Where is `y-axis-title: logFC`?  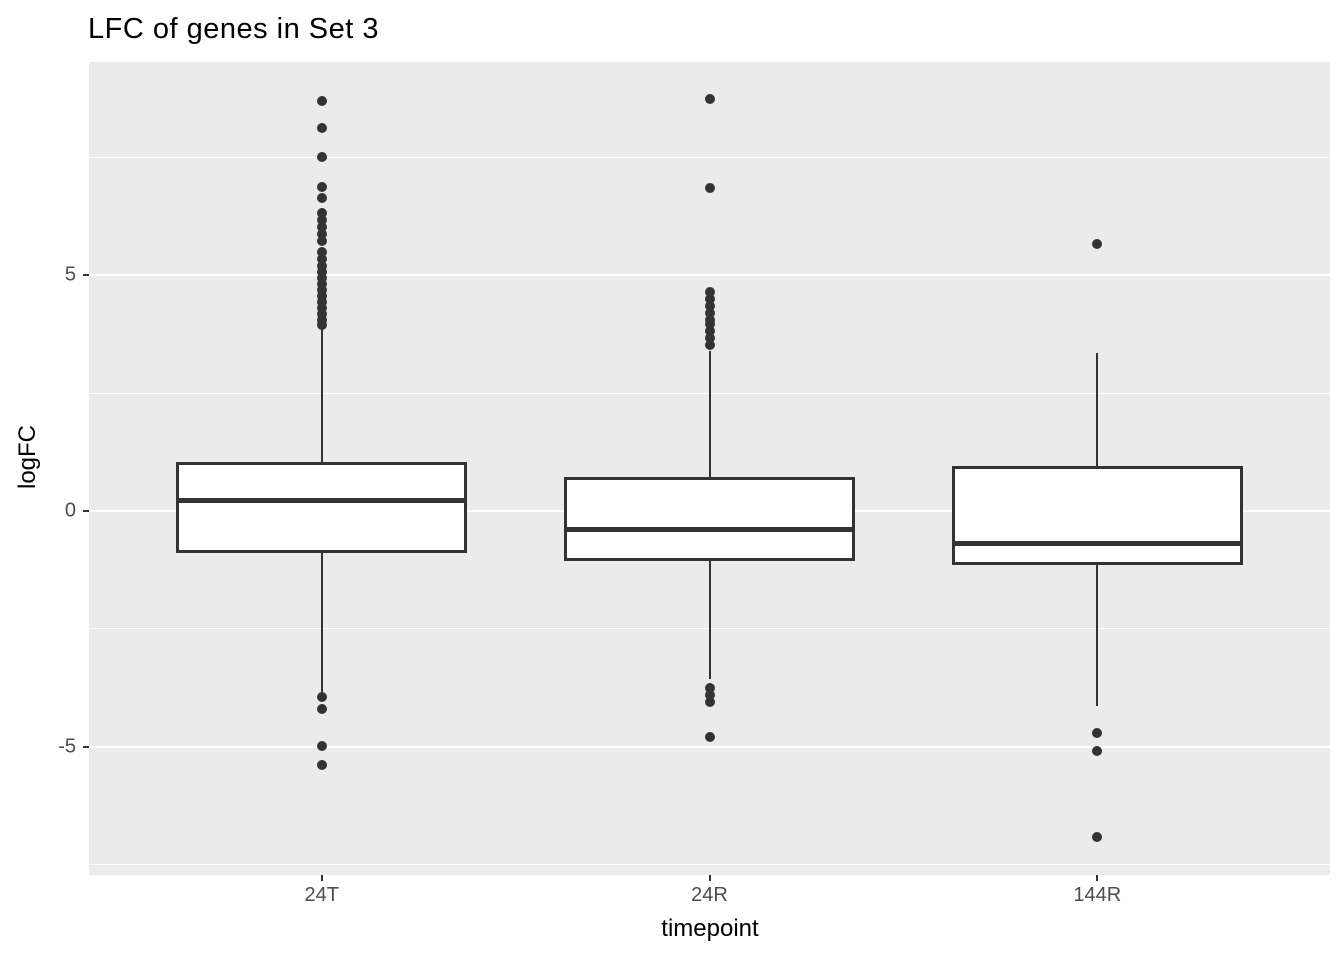 y-axis-title: logFC is located at coordinates (27, 457).